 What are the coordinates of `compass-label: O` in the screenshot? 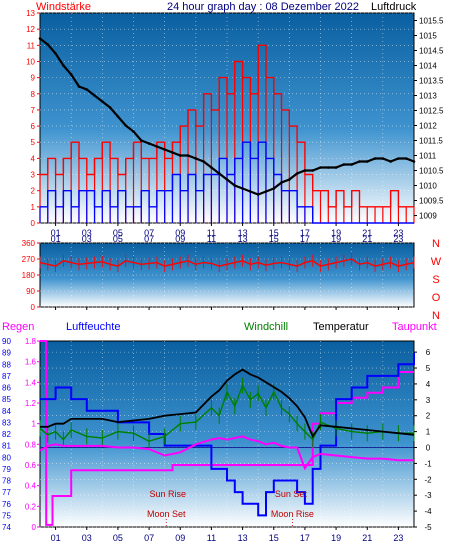 It's located at (436, 298).